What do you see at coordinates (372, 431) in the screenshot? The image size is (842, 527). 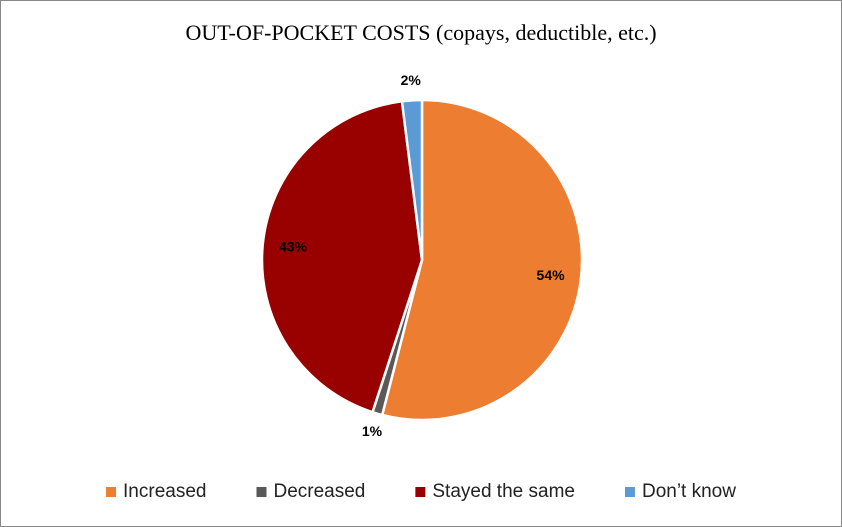 I see `data-label: 1%` at bounding box center [372, 431].